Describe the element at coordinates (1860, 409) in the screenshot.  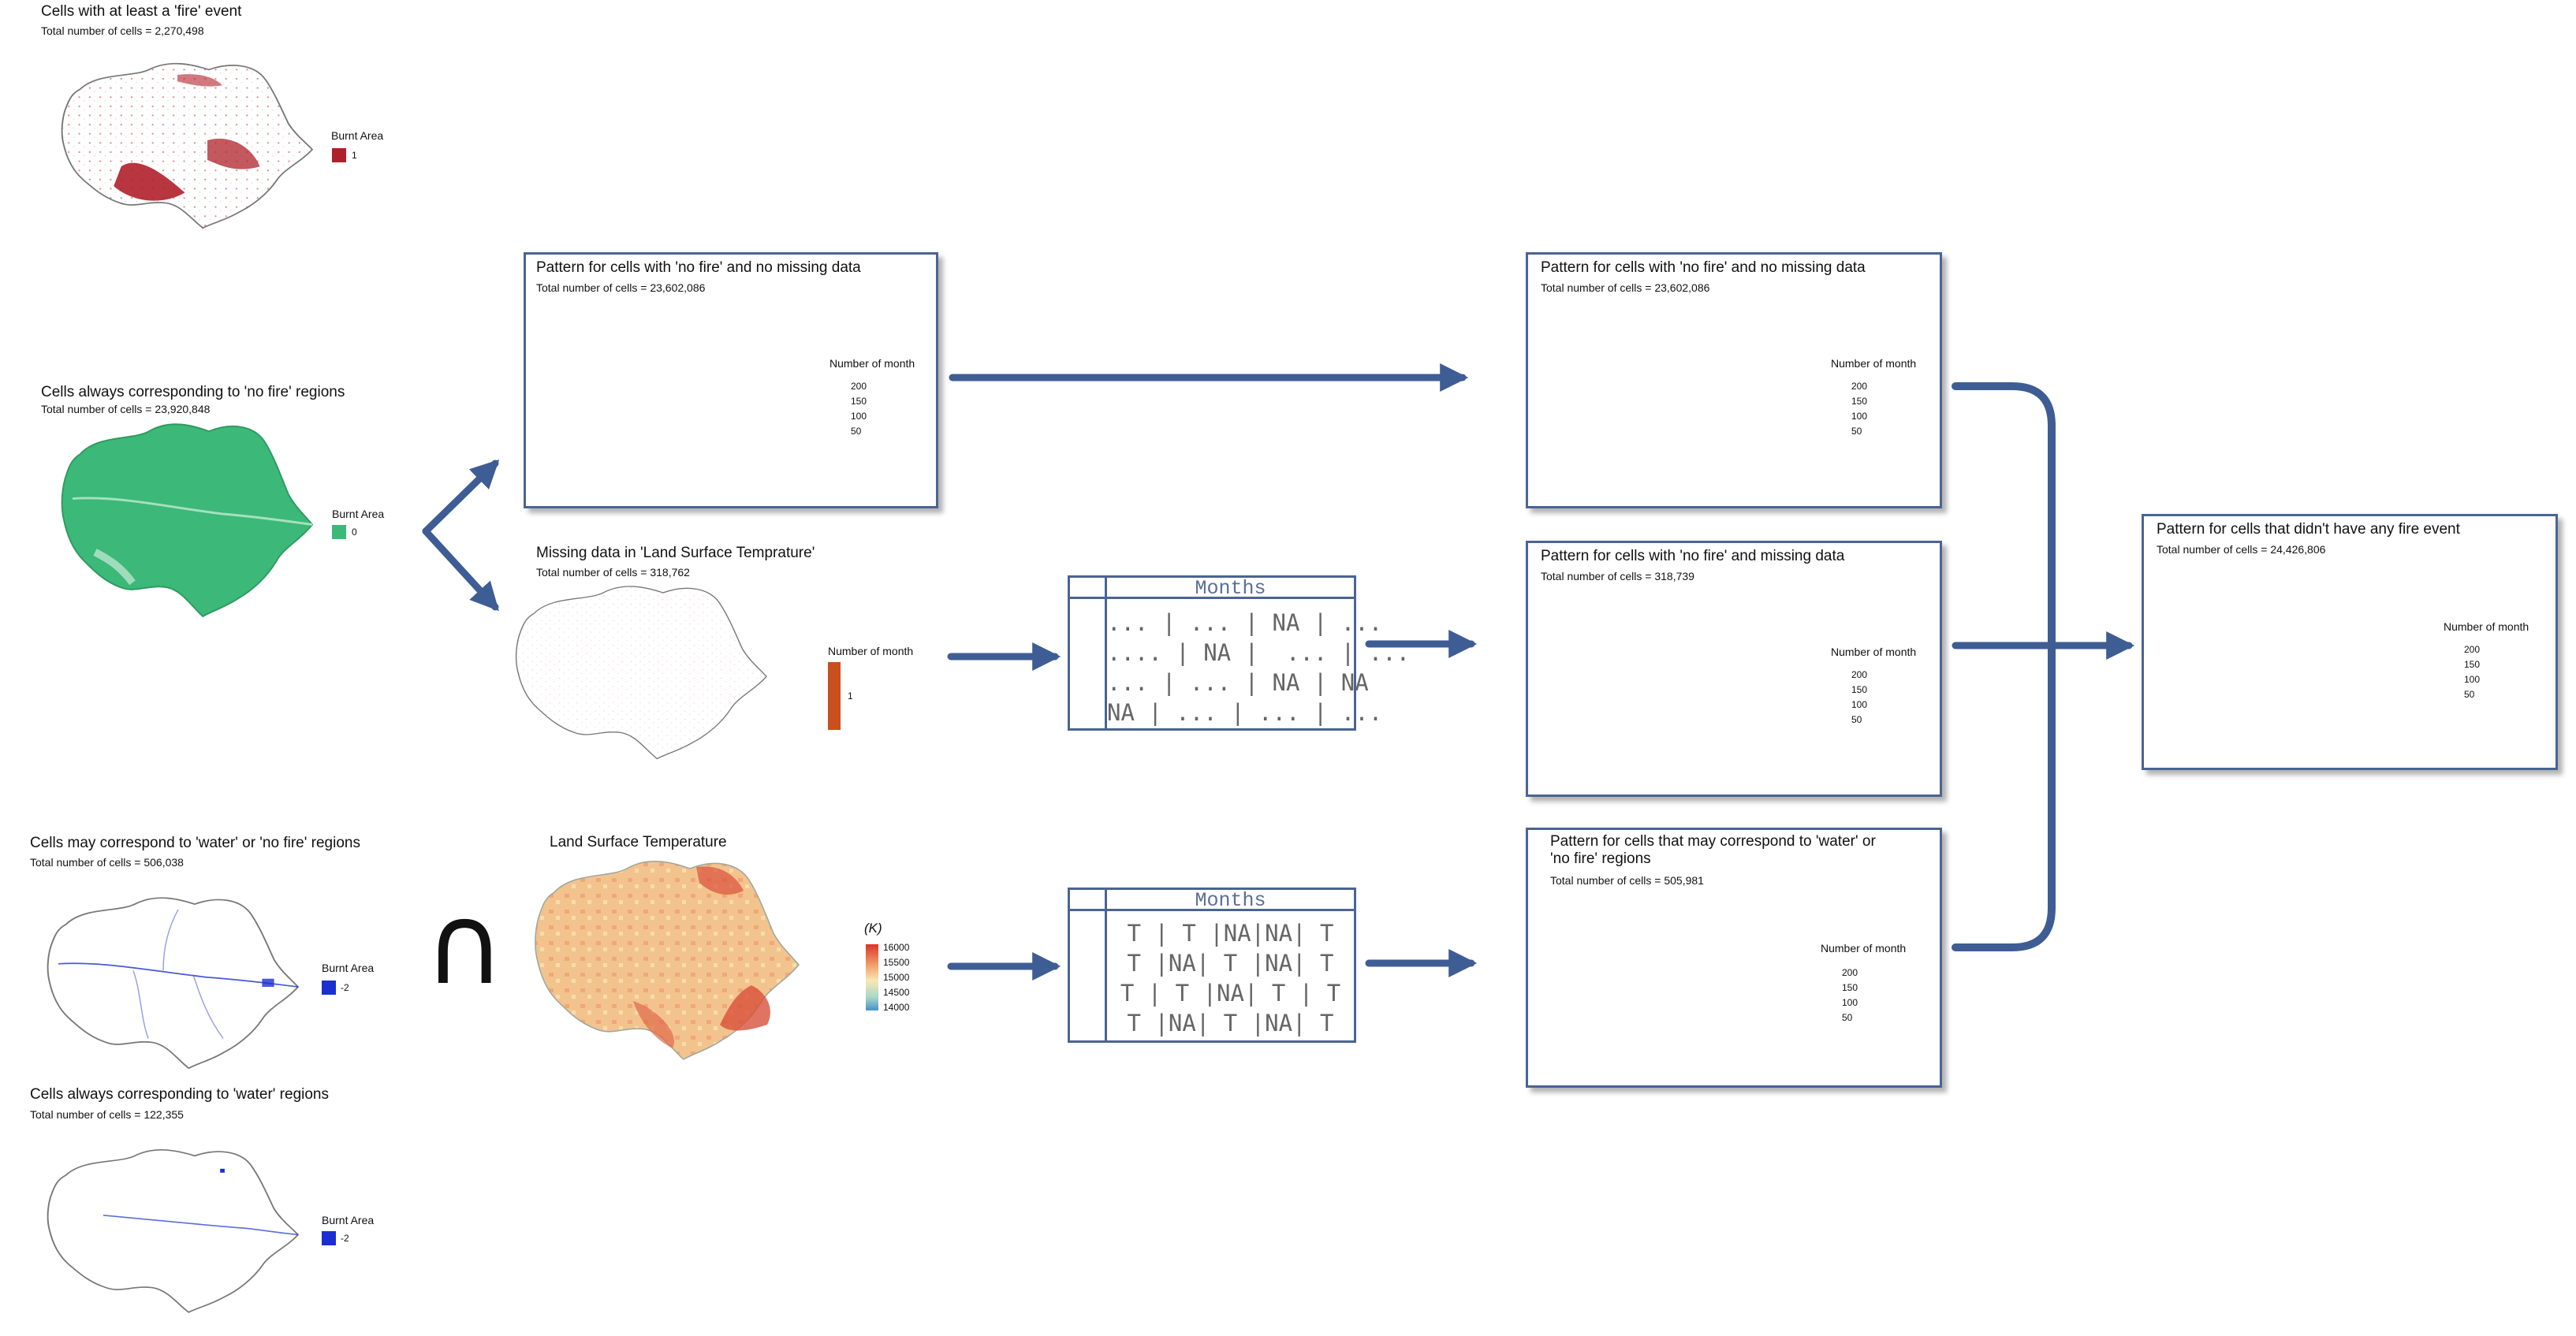
I see `right-top-ticks: 200 150 100 50` at that location.